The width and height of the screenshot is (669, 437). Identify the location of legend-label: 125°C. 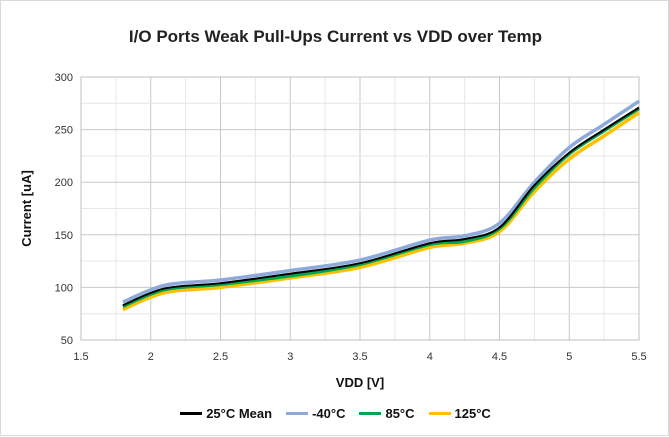
(472, 413).